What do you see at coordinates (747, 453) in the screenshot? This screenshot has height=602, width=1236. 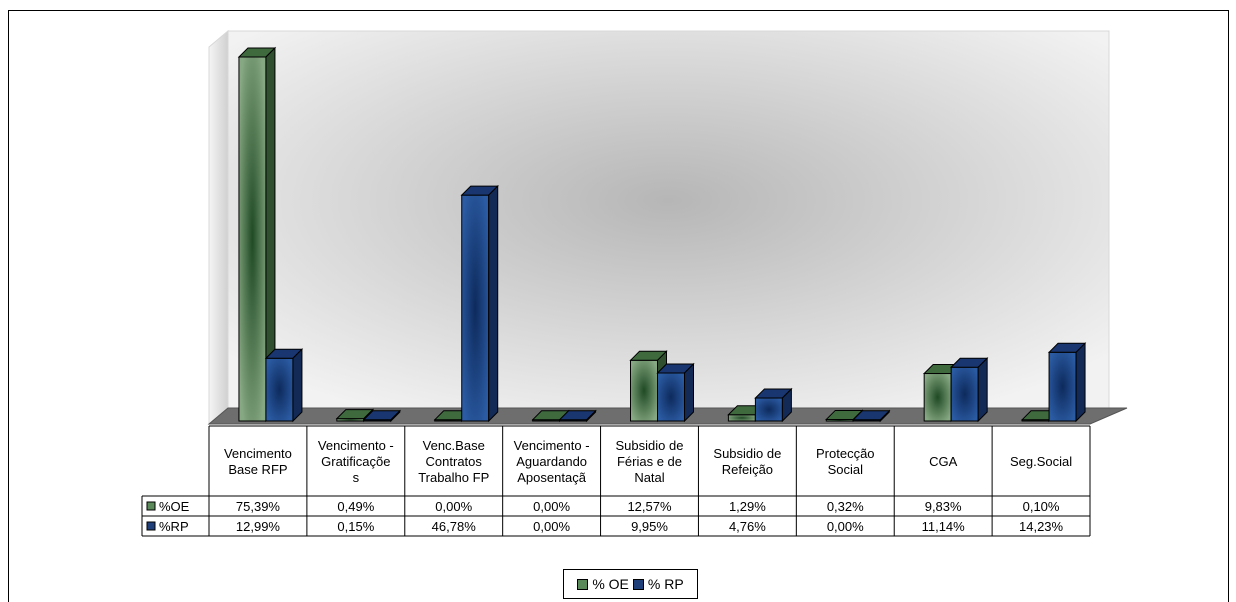 I see `category-label-5-0: Subsidio de` at bounding box center [747, 453].